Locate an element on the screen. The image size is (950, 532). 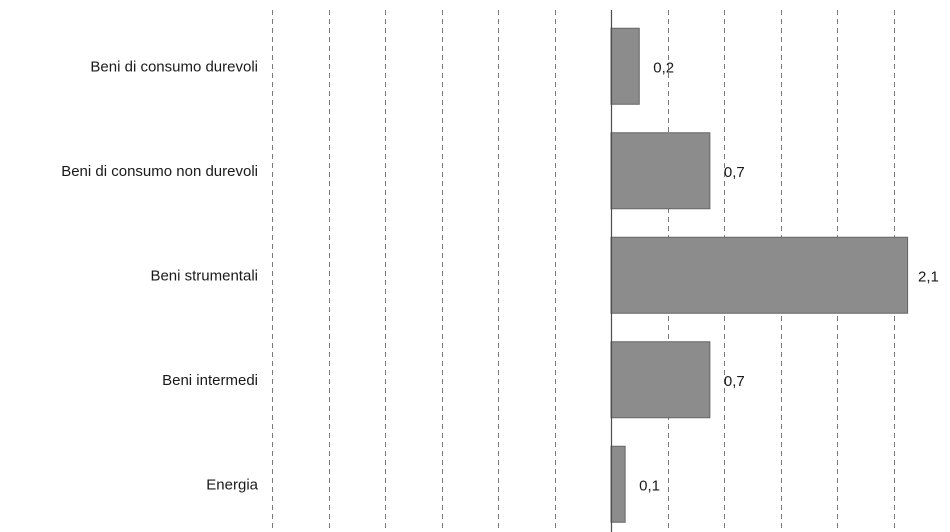
data-label: 0,1 is located at coordinates (649, 485).